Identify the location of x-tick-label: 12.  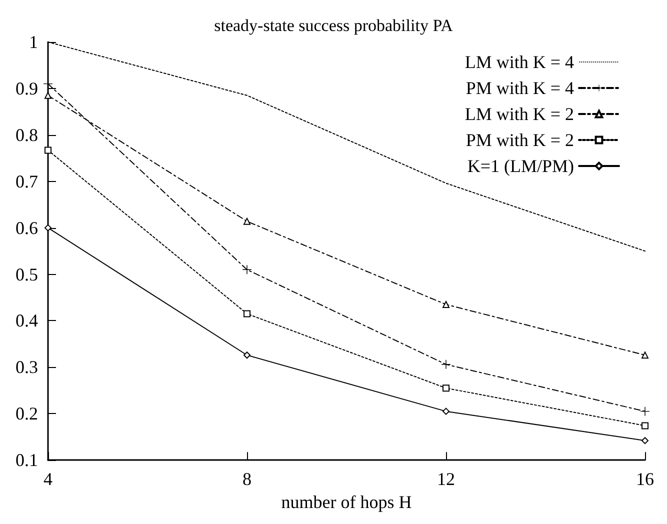
(446, 479).